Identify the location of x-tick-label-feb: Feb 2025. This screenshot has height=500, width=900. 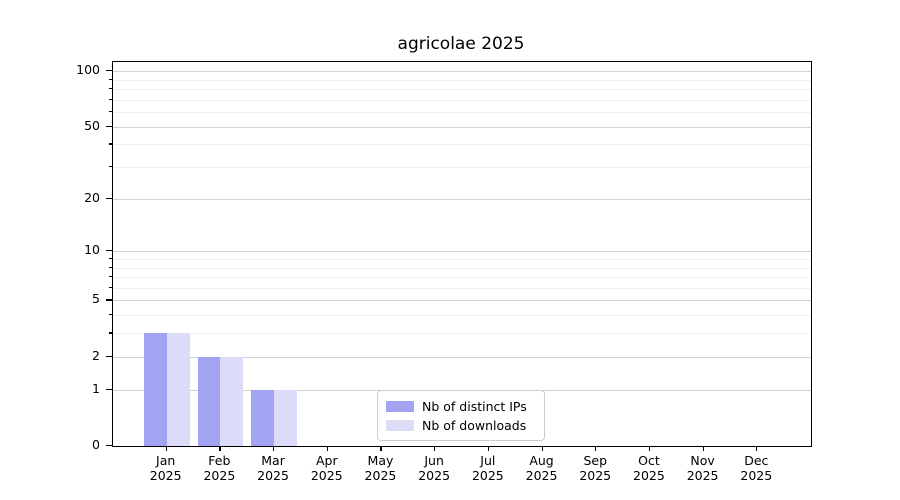
(219, 468).